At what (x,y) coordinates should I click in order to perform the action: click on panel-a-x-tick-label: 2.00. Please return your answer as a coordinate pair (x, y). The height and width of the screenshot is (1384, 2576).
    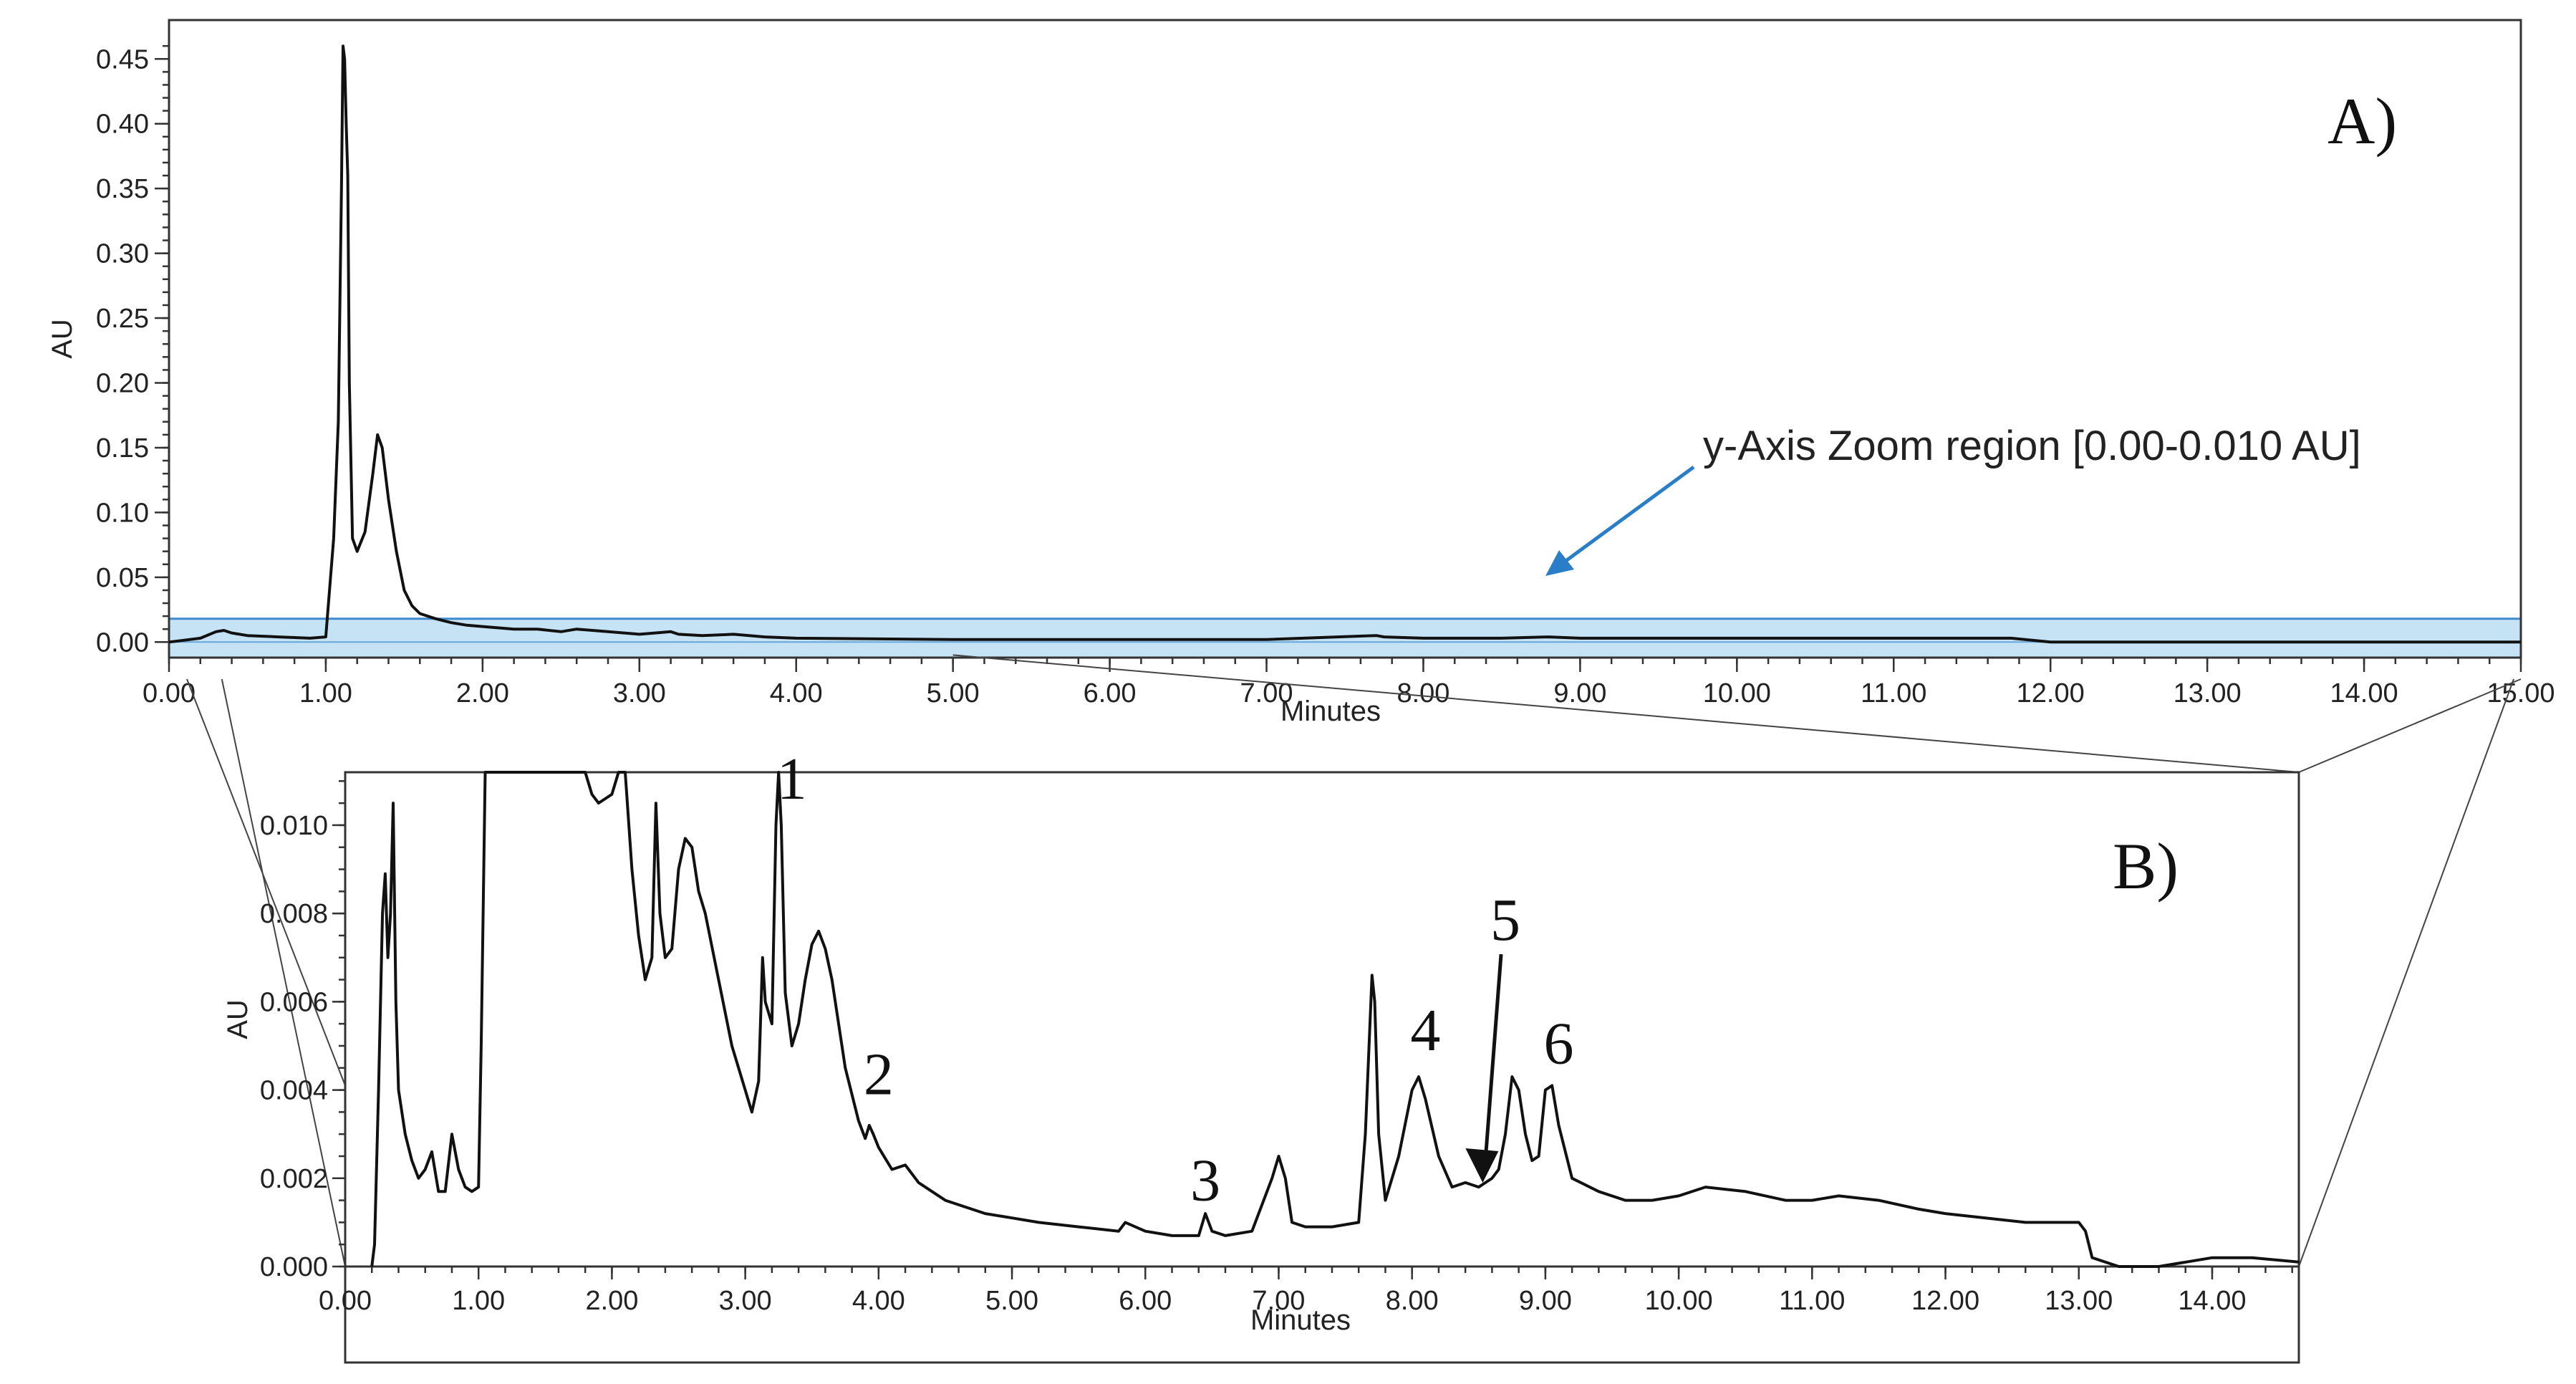
    Looking at the image, I should click on (482, 693).